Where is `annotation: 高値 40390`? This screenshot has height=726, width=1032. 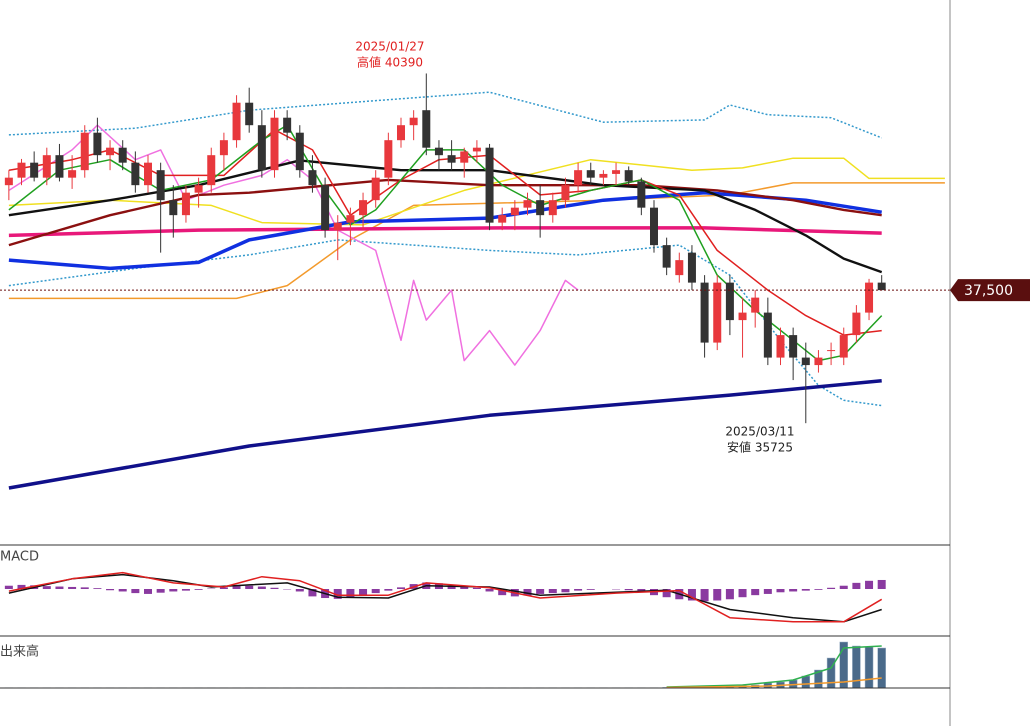
annotation: 高値 40390 is located at coordinates (390, 62).